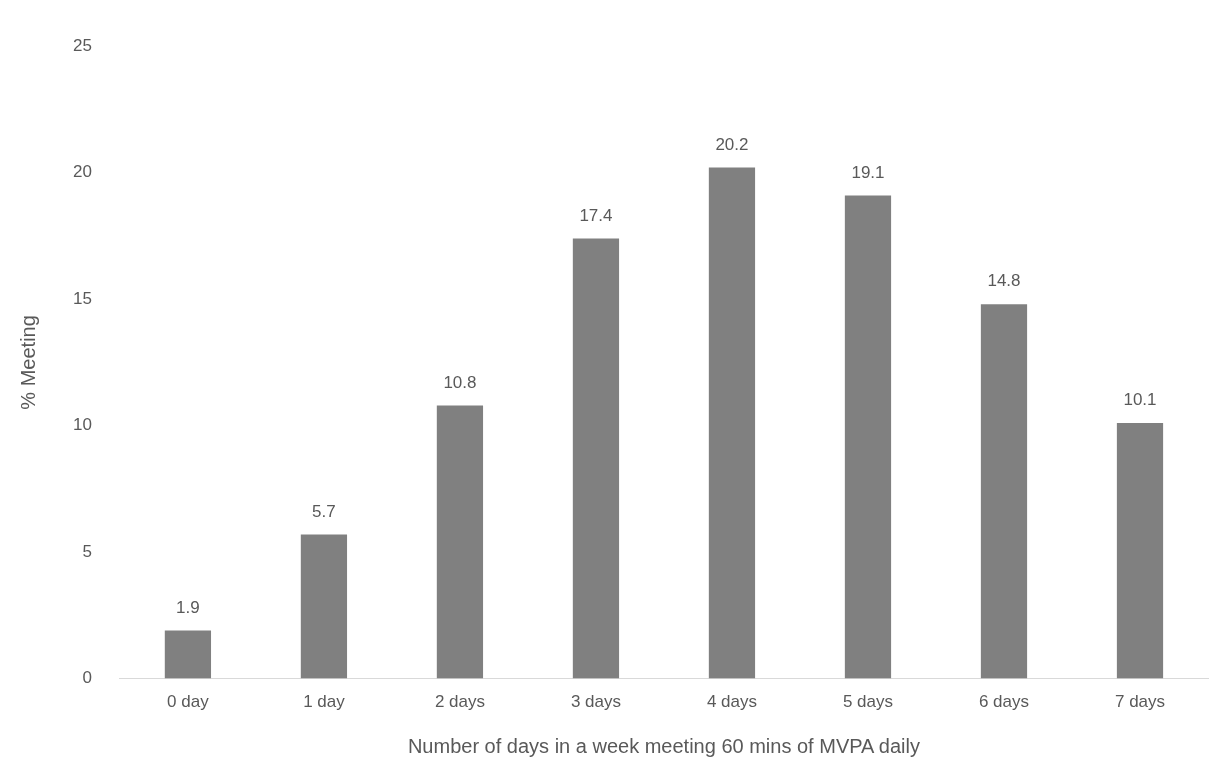 This screenshot has height=778, width=1226. What do you see at coordinates (1004, 702) in the screenshot?
I see `x-tick-label: 6 days` at bounding box center [1004, 702].